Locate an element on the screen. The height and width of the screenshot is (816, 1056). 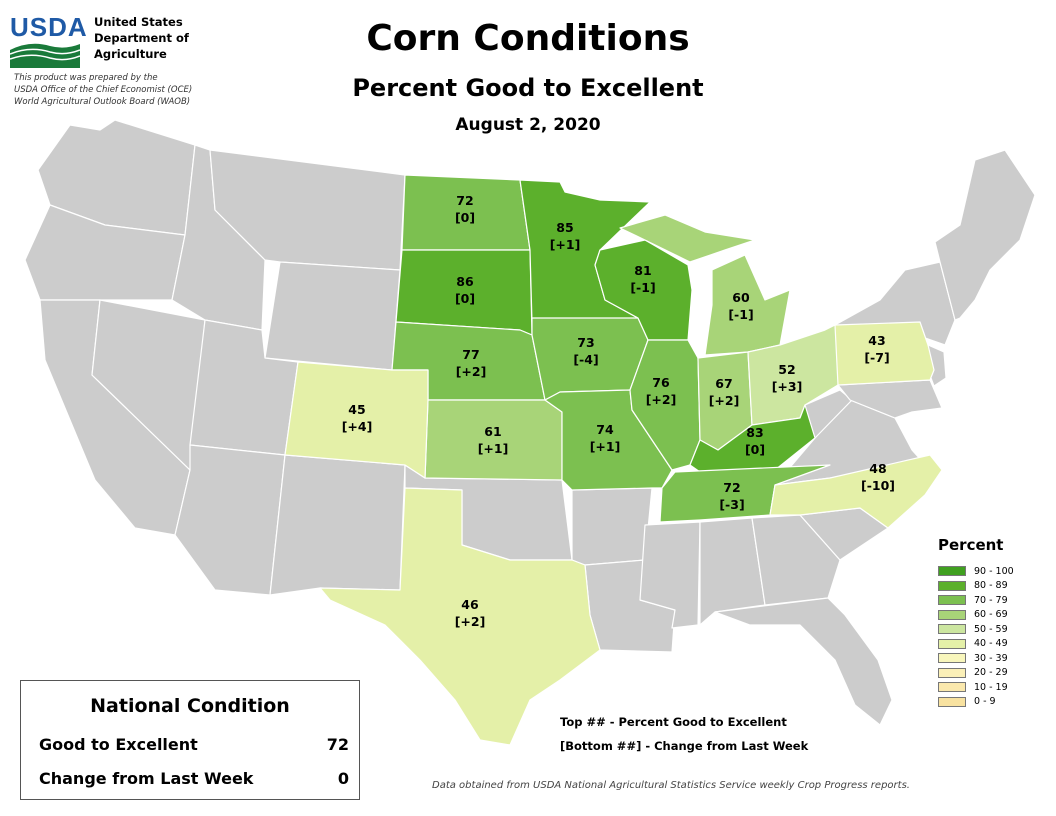
map-title: Corn Conditions is located at coordinates (528, 38).